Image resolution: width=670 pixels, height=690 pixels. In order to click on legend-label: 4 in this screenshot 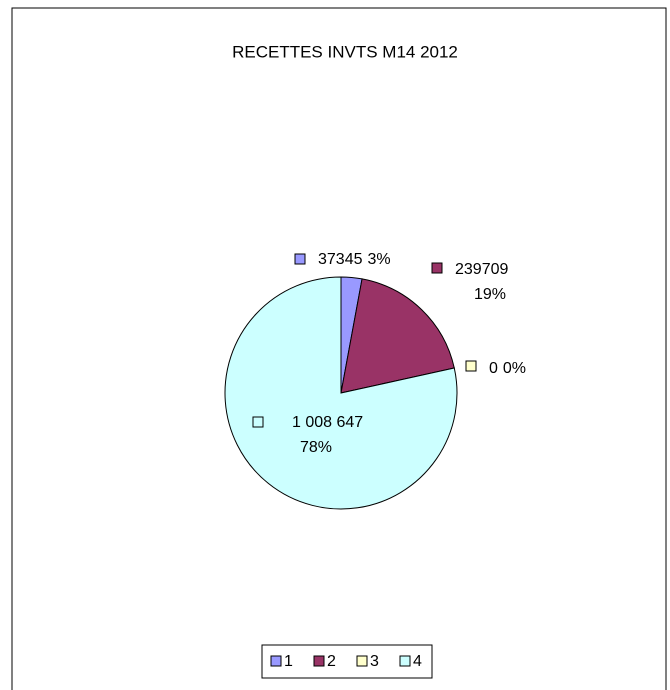, I will do `click(417, 661)`.